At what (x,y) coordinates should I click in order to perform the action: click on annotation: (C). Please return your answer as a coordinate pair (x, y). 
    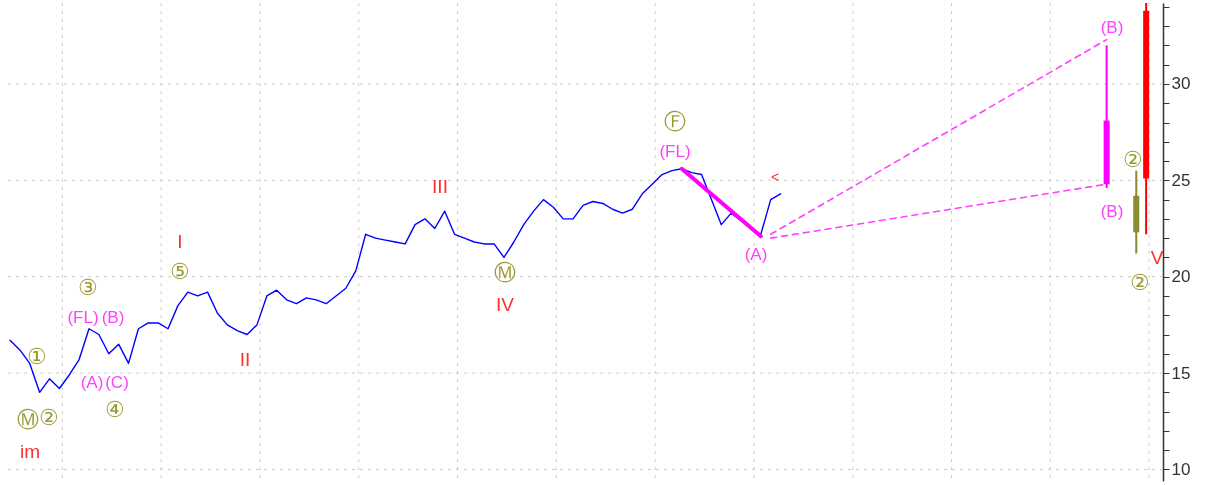
    Looking at the image, I should click on (117, 382).